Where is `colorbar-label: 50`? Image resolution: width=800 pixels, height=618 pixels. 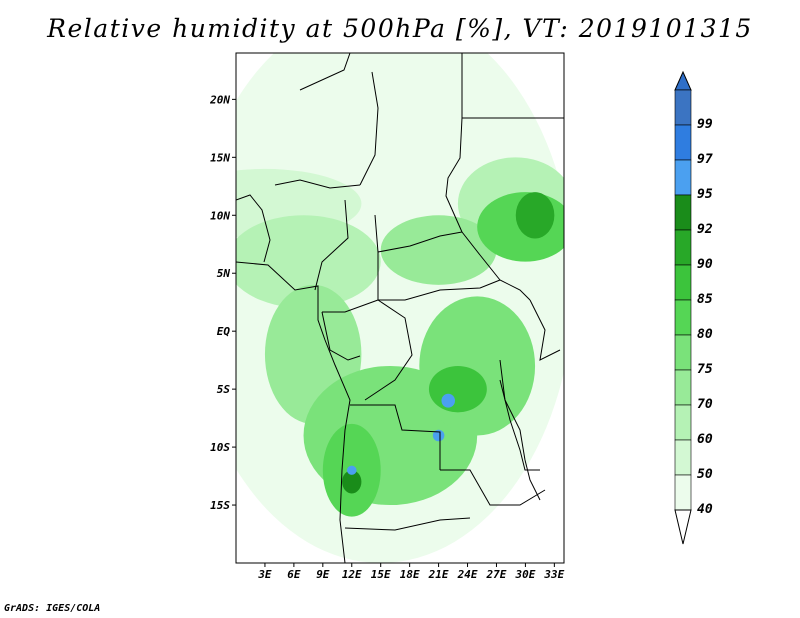
colorbar-label: 50 is located at coordinates (705, 474).